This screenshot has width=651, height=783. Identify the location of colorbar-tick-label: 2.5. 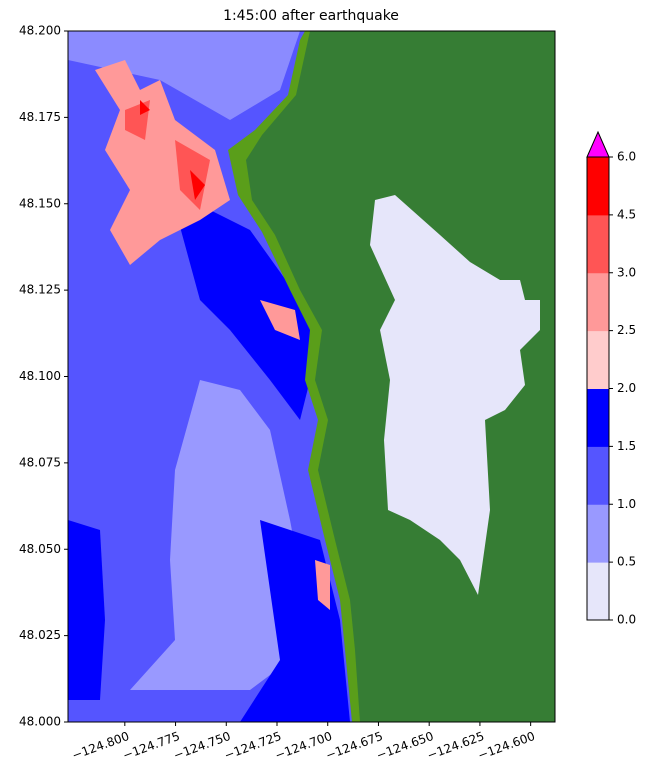
(626, 330).